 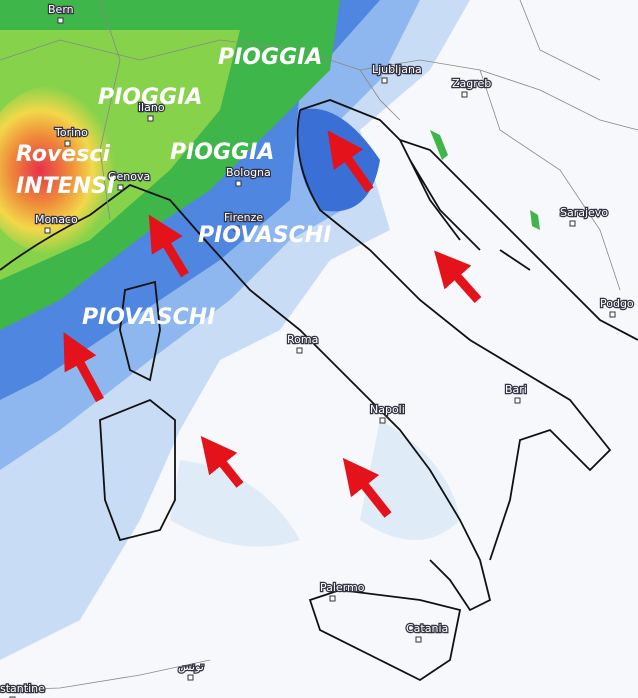 I want to click on city: Genova, so click(x=129, y=176).